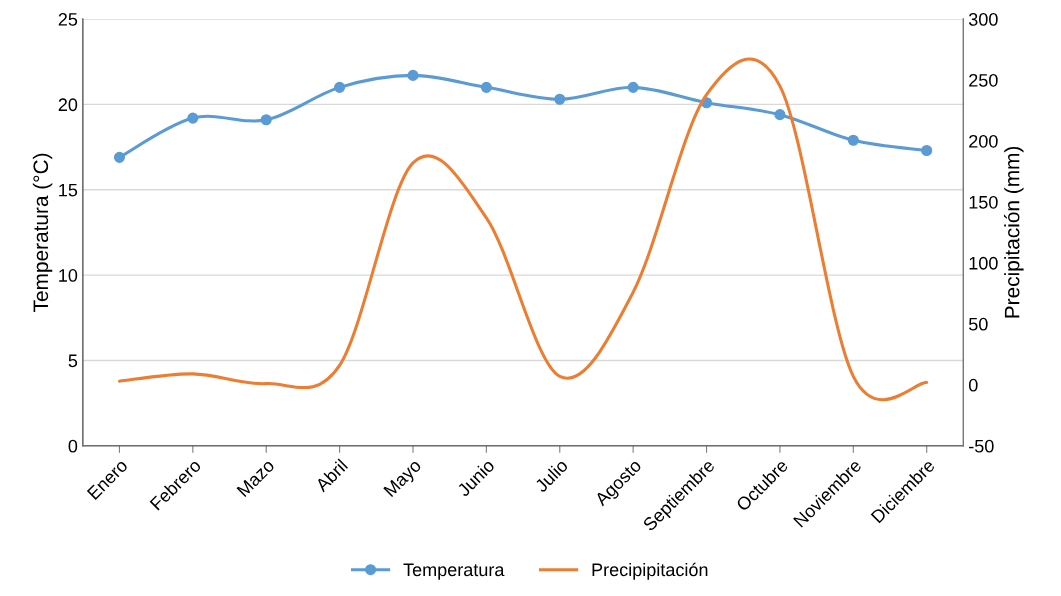  I want to click on y-tick-label: 5, so click(73, 361).